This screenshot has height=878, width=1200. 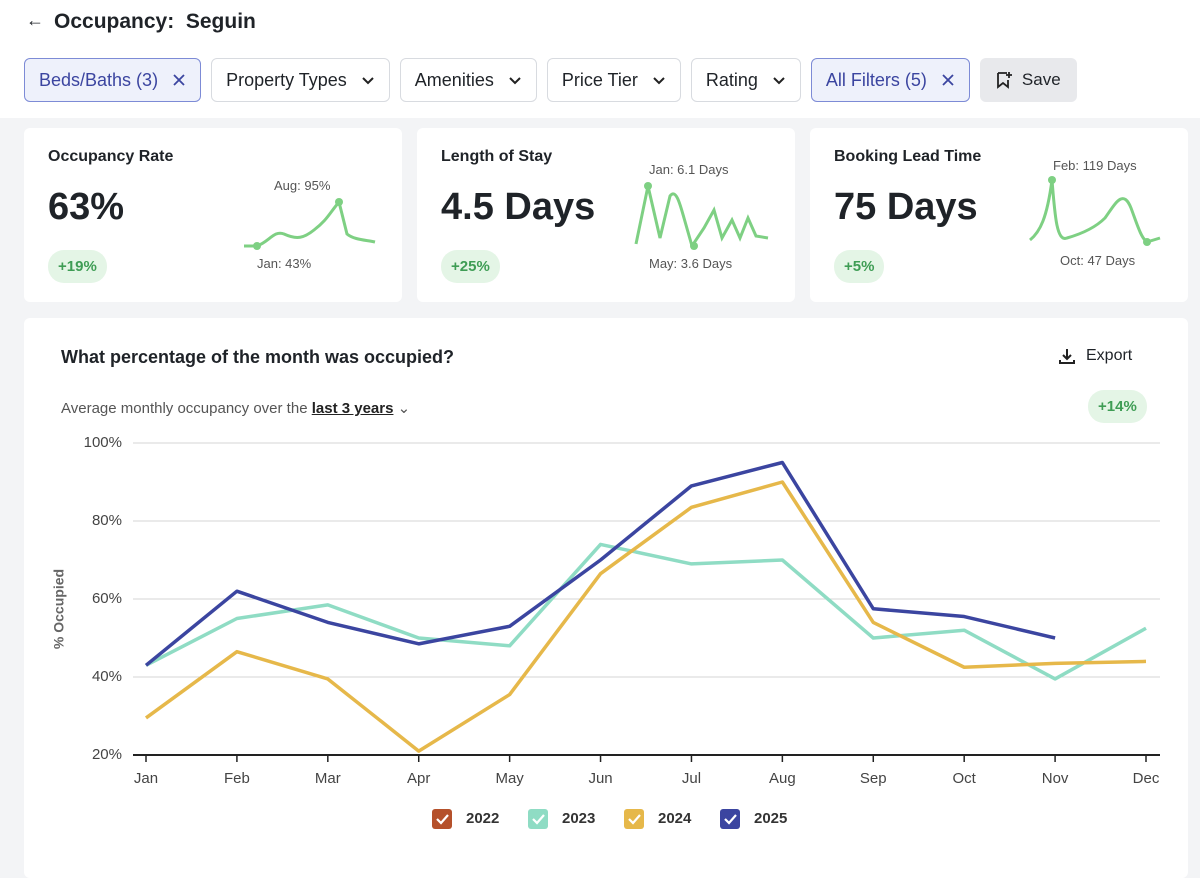 What do you see at coordinates (965, 778) in the screenshot?
I see `x-tick-label: Oct` at bounding box center [965, 778].